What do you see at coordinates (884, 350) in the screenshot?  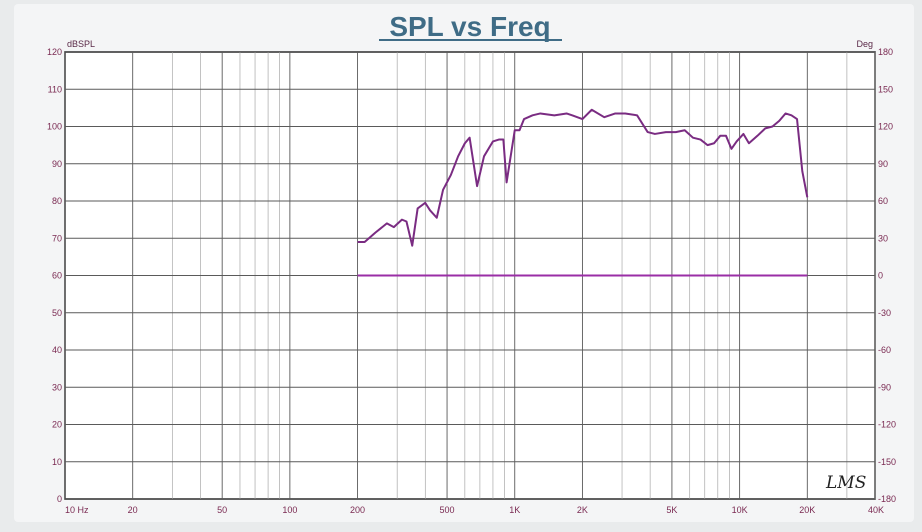 I see `y2-tick-label: -60` at bounding box center [884, 350].